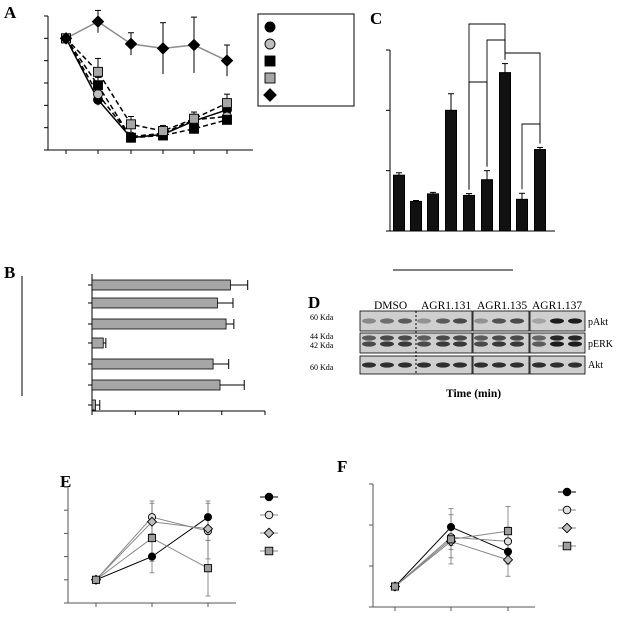 The image size is (617, 623). What do you see at coordinates (322, 345) in the screenshot?
I see `mw-42: 42 Kda` at bounding box center [322, 345].